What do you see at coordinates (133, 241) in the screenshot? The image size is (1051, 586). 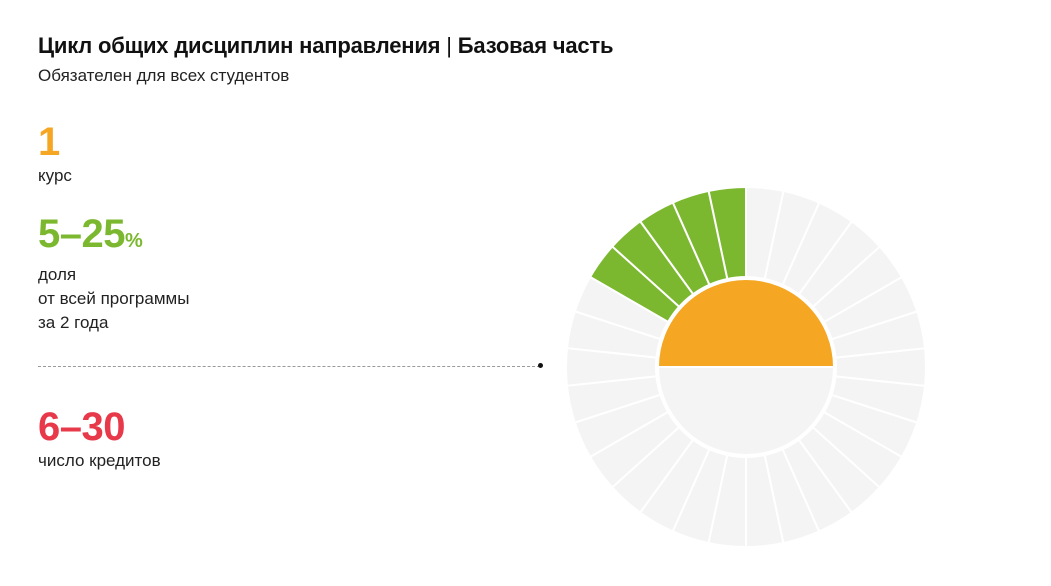 I see `share-unit: %` at bounding box center [133, 241].